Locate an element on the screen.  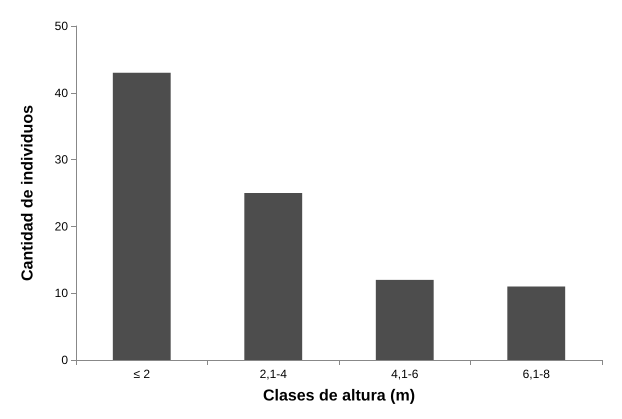
x-axis-title: Clases de altura (m) is located at coordinates (339, 396).